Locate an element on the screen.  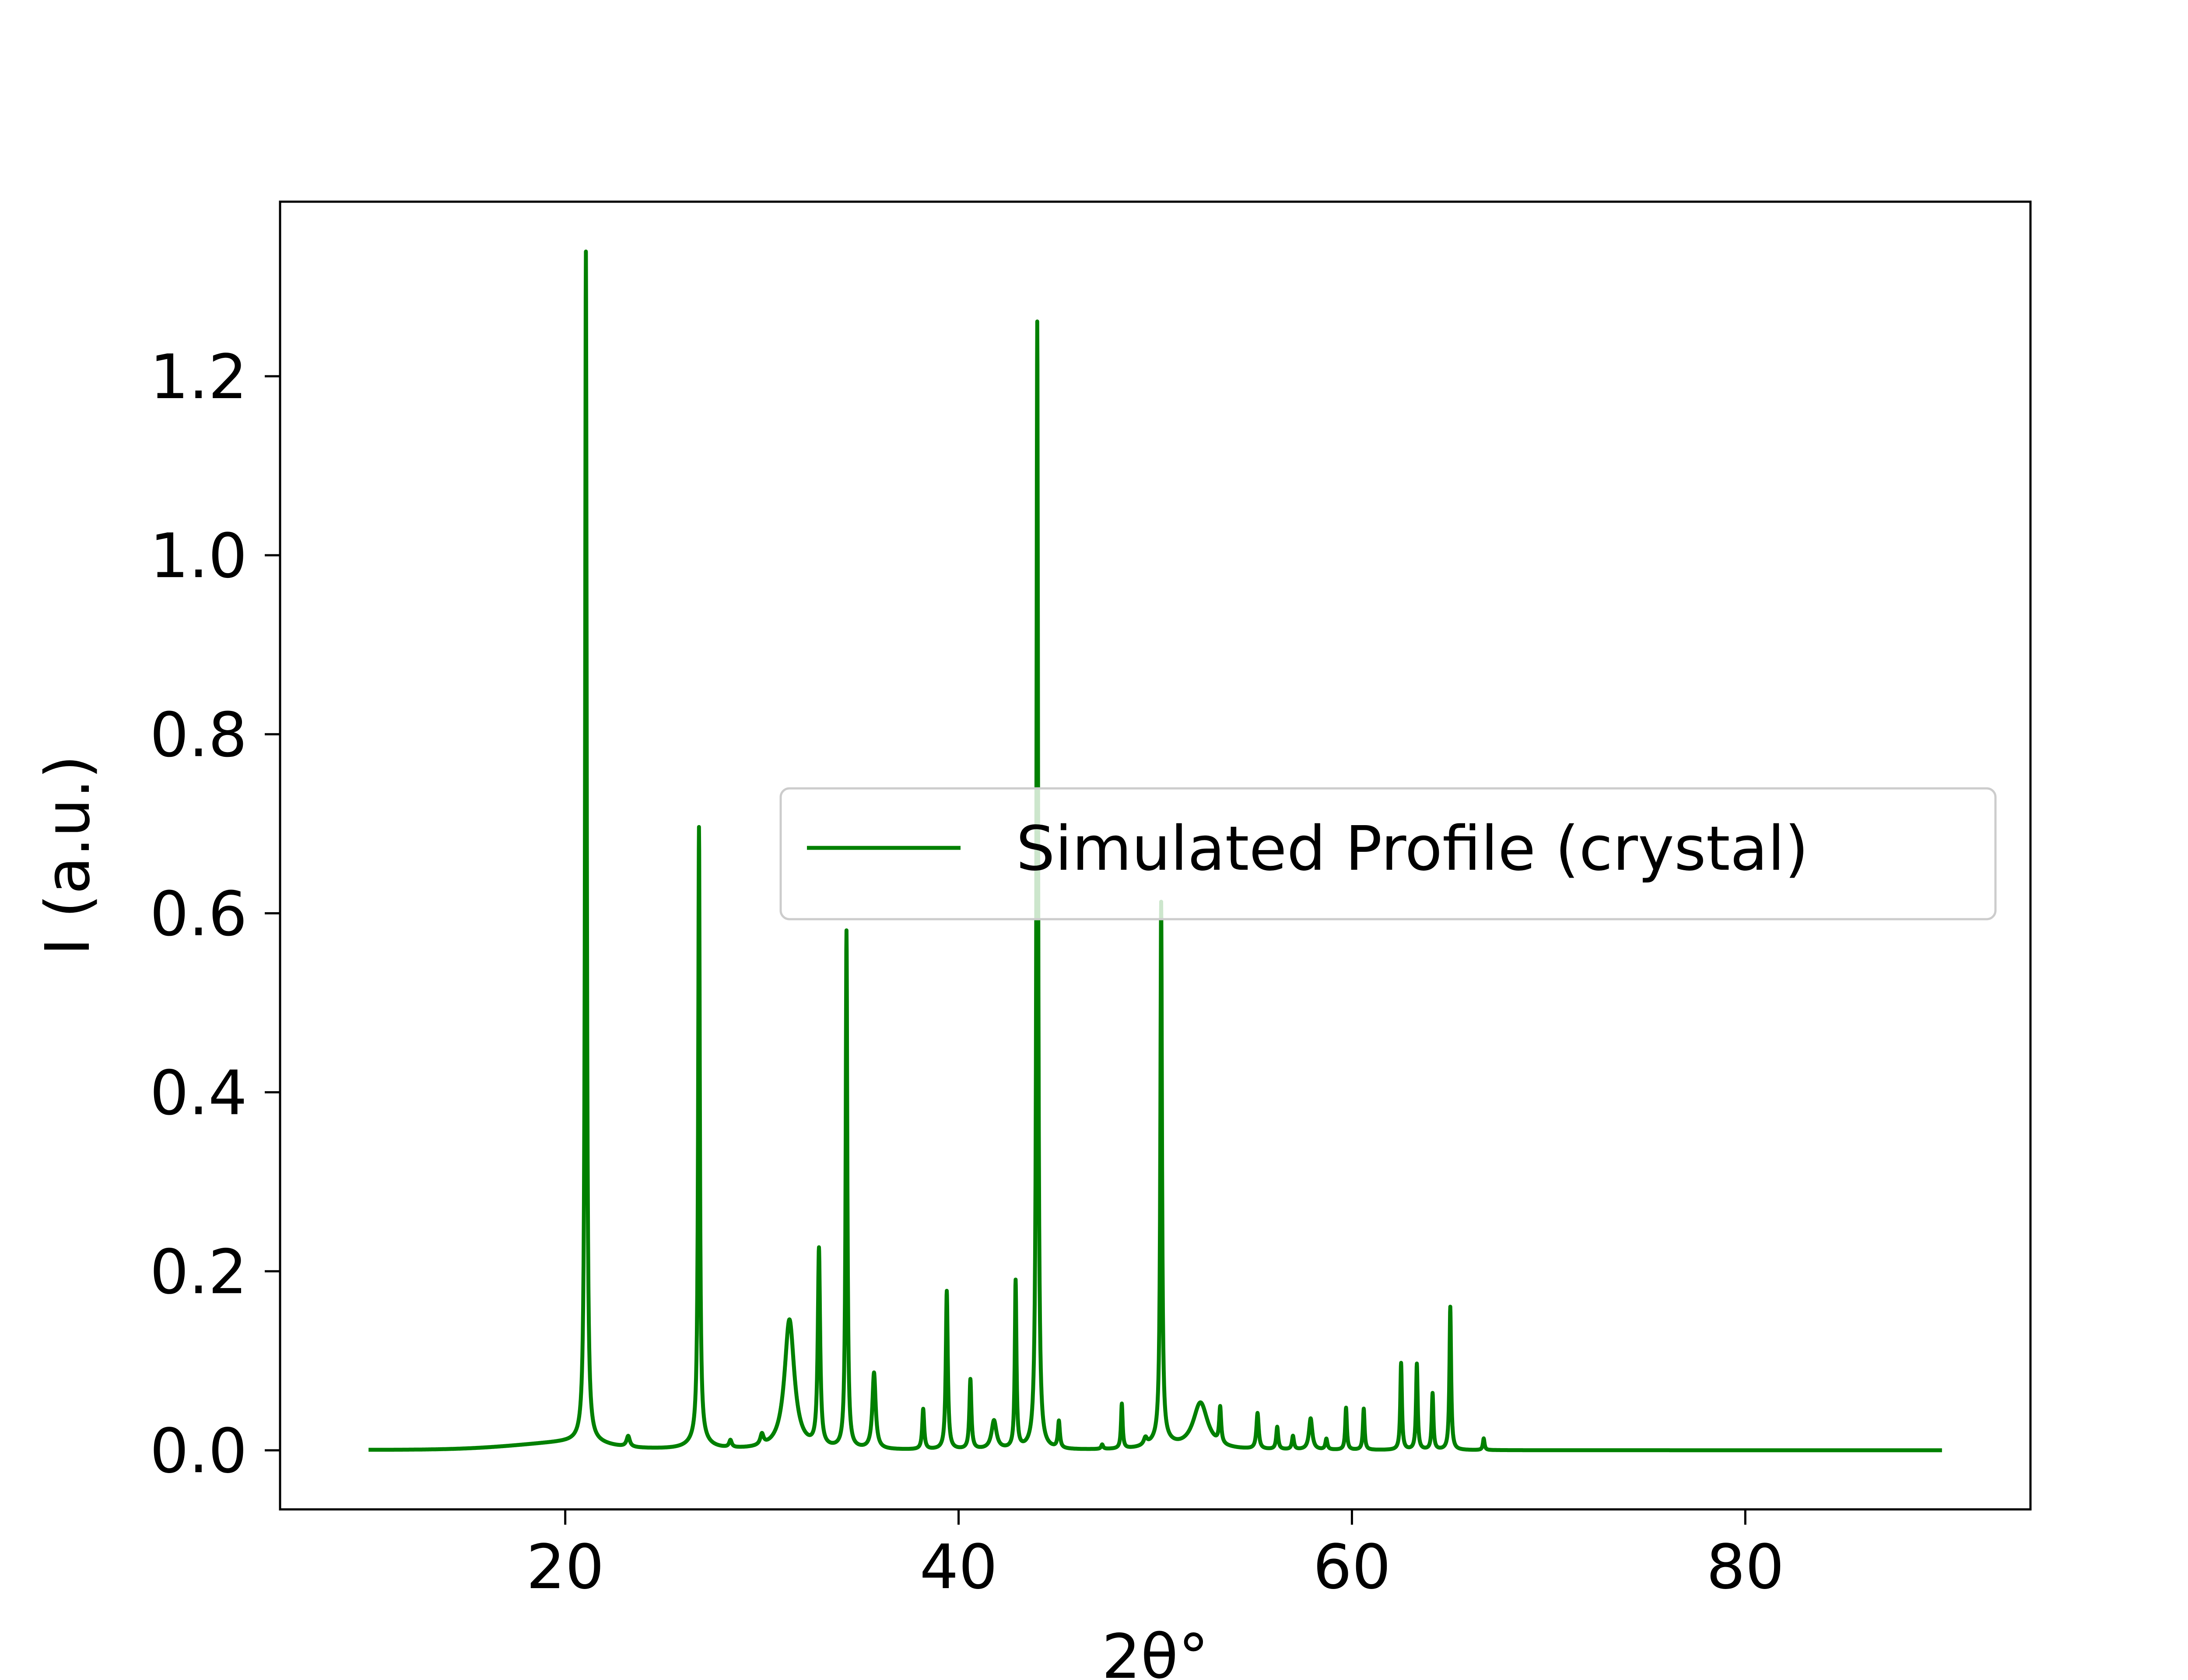
x-tick-label: 20 is located at coordinates (565, 1567).